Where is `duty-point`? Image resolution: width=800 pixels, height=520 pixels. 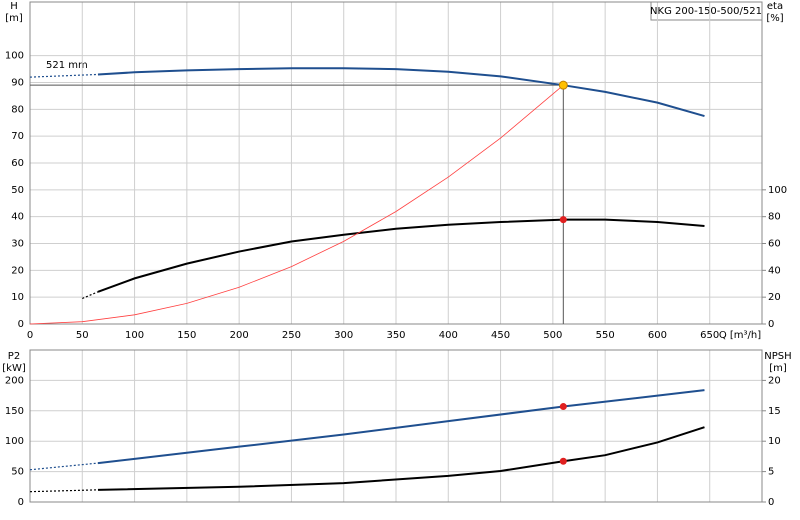 duty-point is located at coordinates (563, 85).